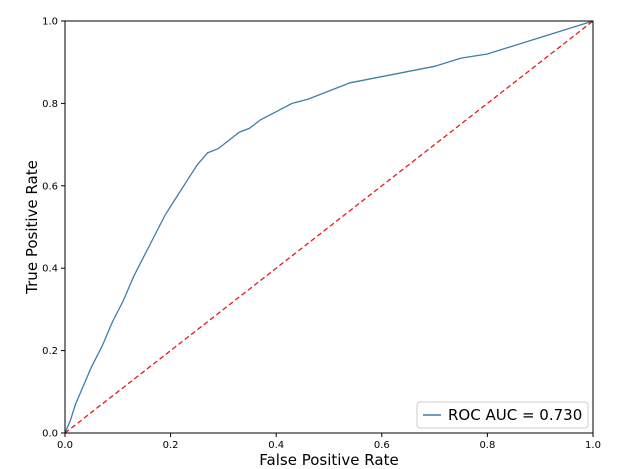  Describe the element at coordinates (593, 445) in the screenshot. I see `x-tick-label: 1.0` at that location.